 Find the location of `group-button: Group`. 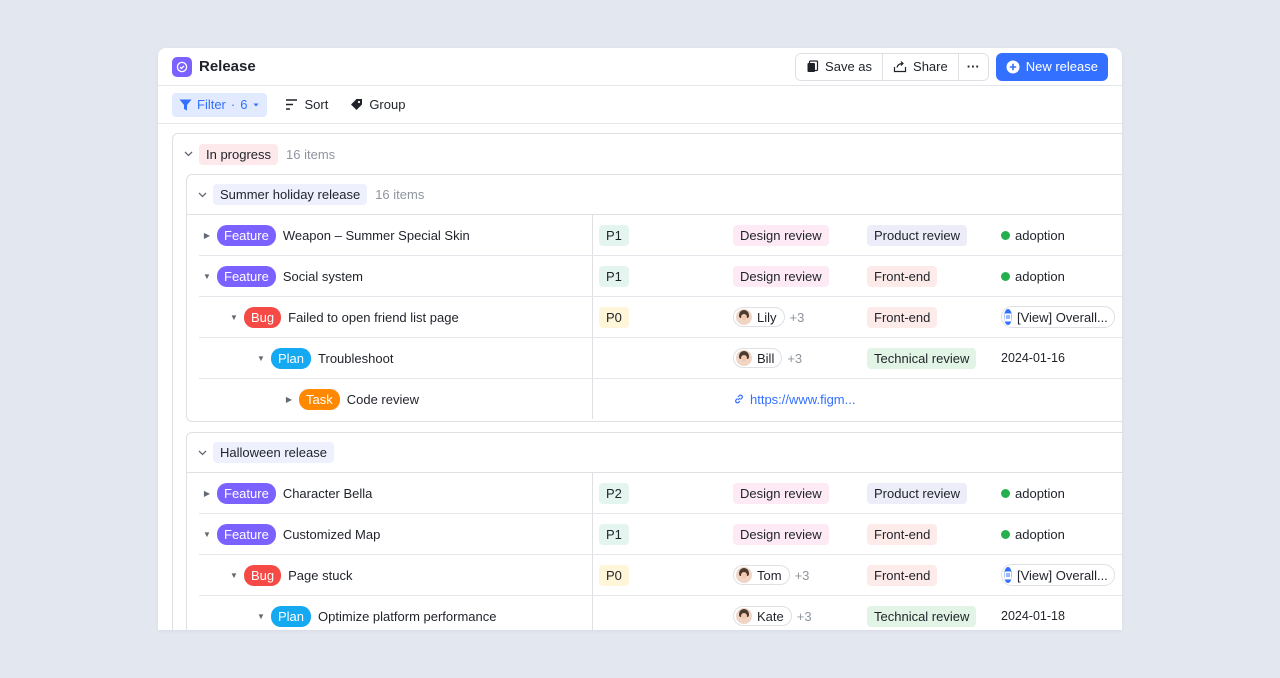

group-button: Group is located at coordinates (377, 104).